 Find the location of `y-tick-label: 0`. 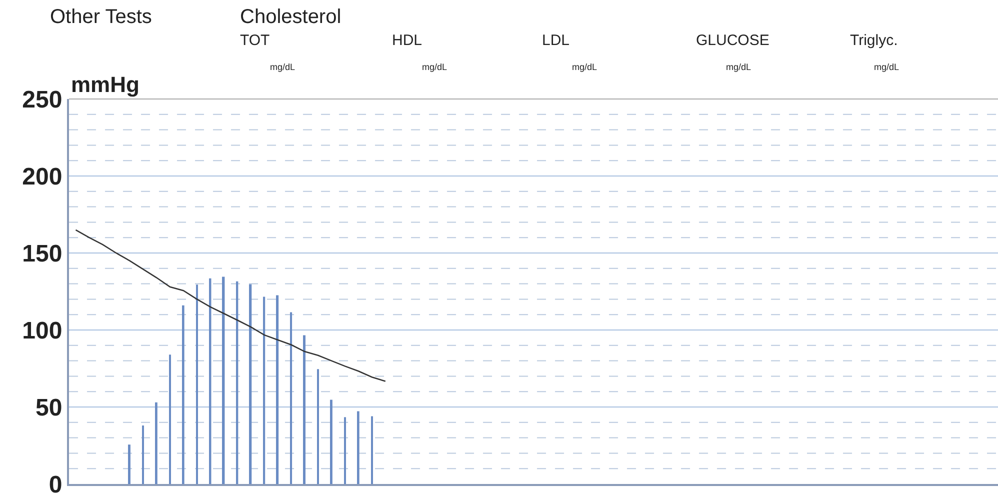

y-tick-label: 0 is located at coordinates (55, 484).